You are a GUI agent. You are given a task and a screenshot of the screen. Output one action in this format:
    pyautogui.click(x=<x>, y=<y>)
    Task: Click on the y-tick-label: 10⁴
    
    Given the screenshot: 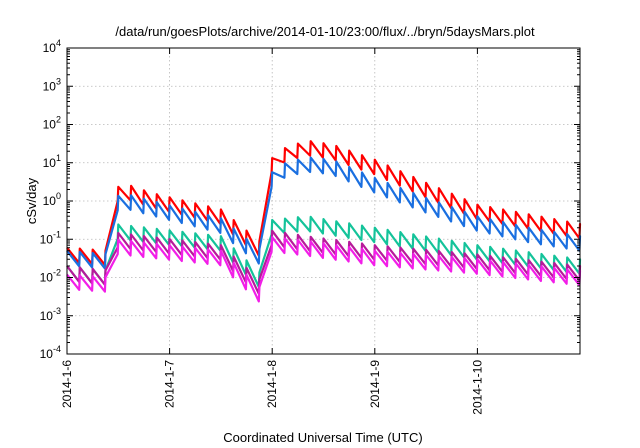 What is the action you would take?
    pyautogui.click(x=52, y=46)
    